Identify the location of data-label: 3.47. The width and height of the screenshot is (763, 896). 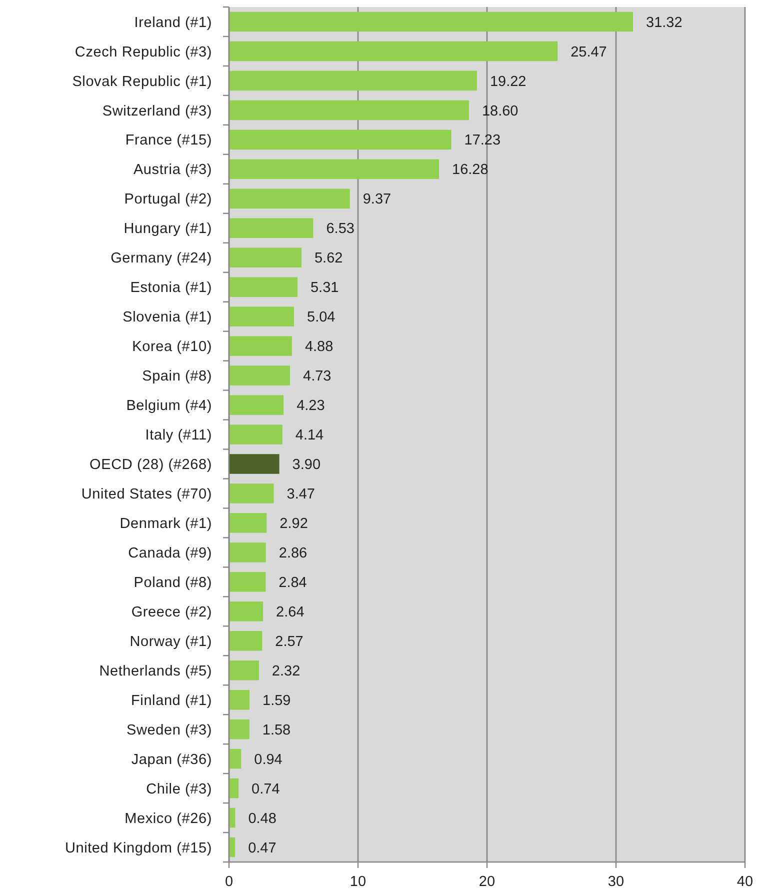
(300, 494).